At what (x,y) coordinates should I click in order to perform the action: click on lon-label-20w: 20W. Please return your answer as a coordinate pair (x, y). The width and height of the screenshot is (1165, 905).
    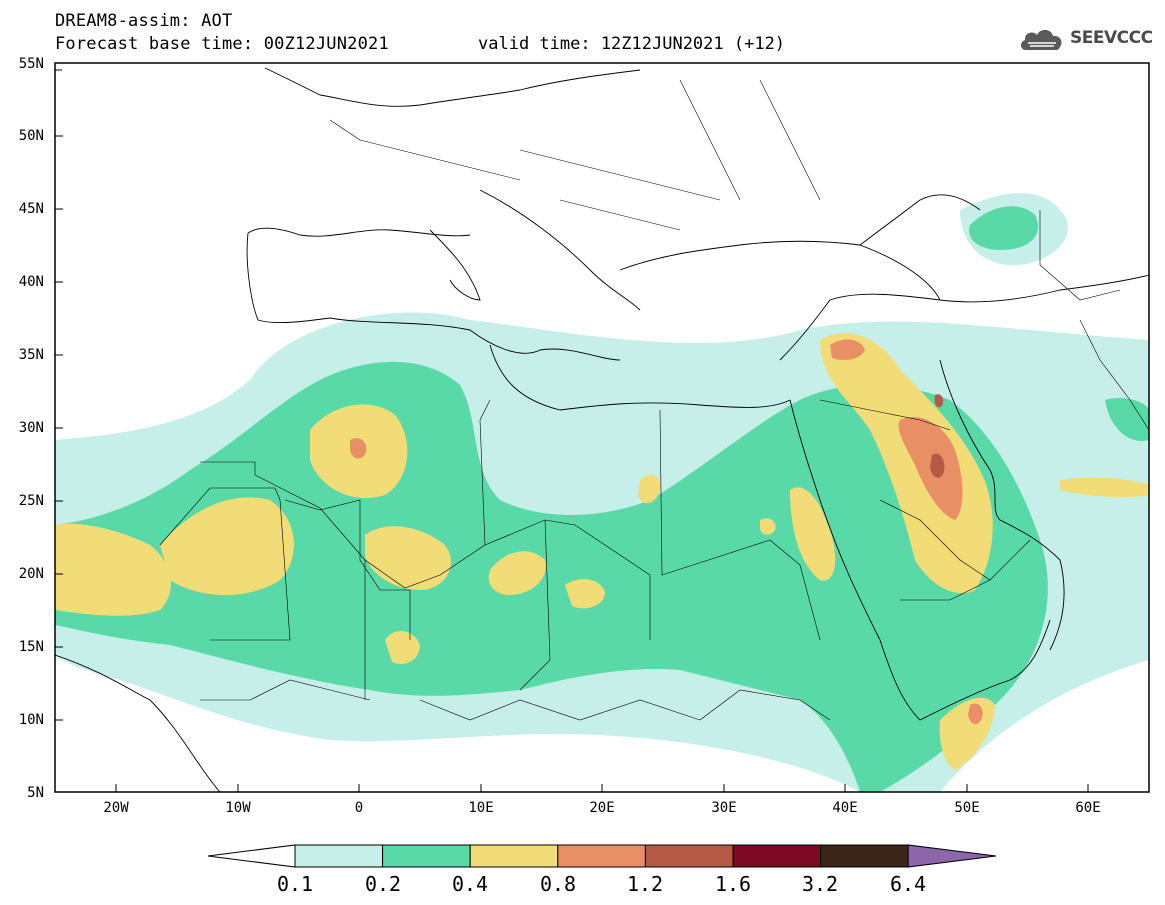
    Looking at the image, I should click on (116, 808).